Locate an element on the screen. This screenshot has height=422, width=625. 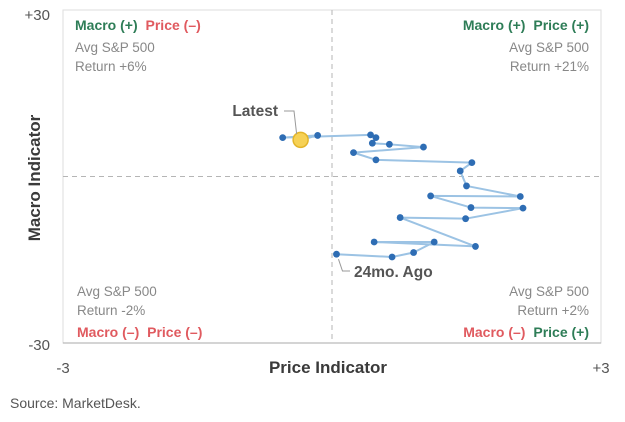
latest-callout-label: Latest is located at coordinates (255, 111).